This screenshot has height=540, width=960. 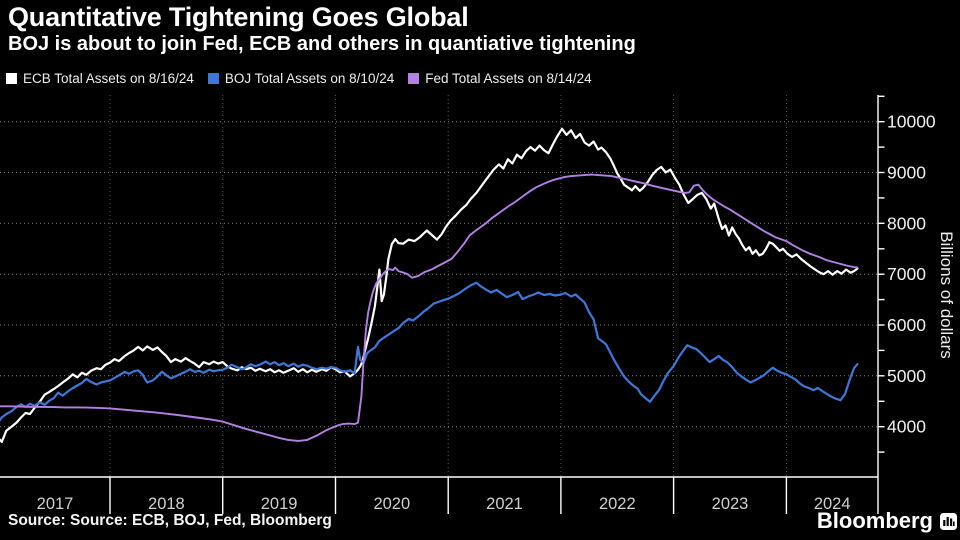 I want to click on x-tick-label-2024: 2024, so click(x=832, y=504).